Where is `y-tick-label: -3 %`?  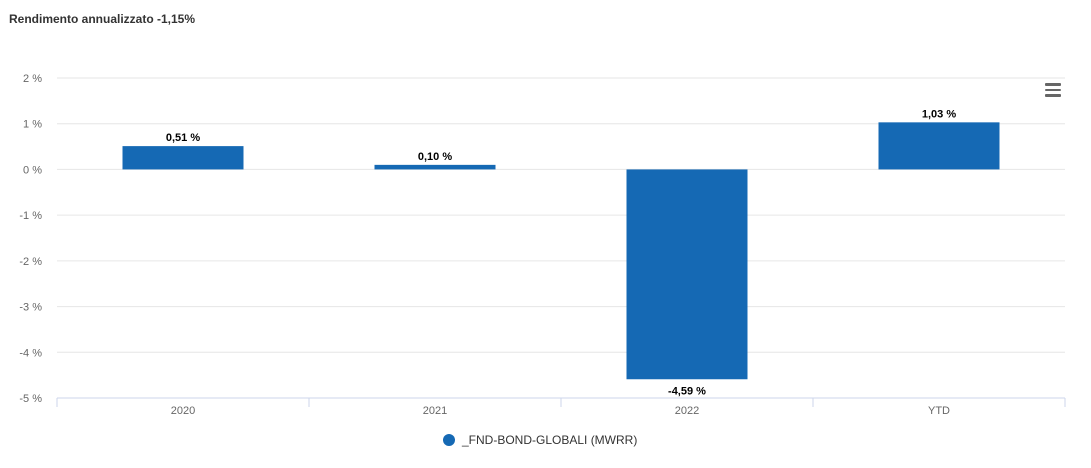 y-tick-label: -3 % is located at coordinates (30, 308).